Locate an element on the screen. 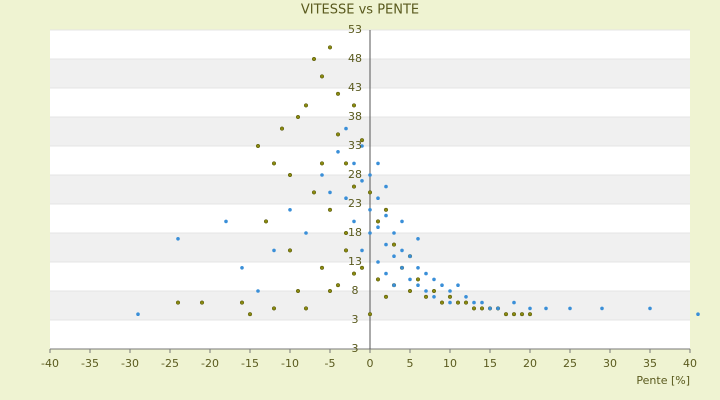  x-tick-label: -20 is located at coordinates (210, 363).